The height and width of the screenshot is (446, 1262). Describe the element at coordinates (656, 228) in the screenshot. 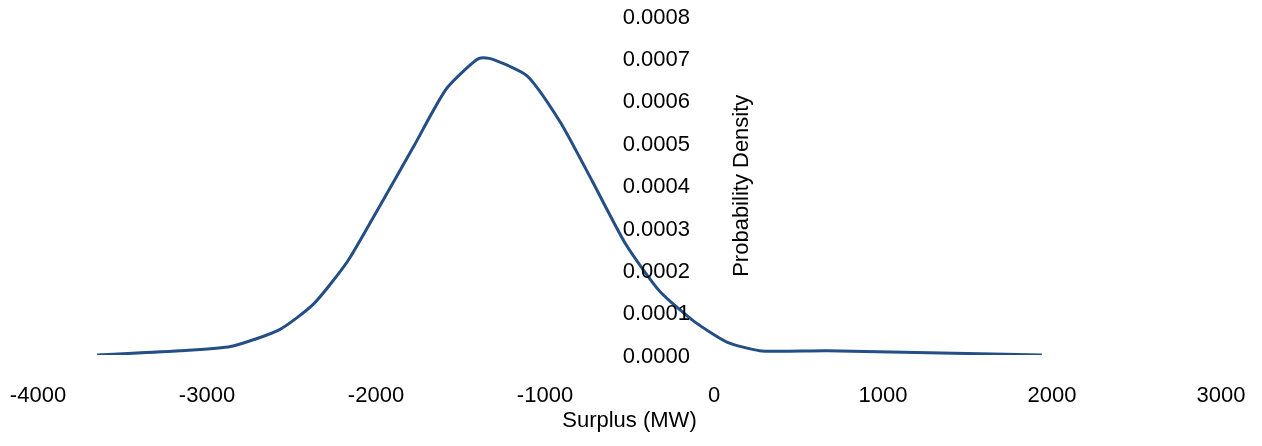

I see `y-tick-label: 0.0003` at that location.